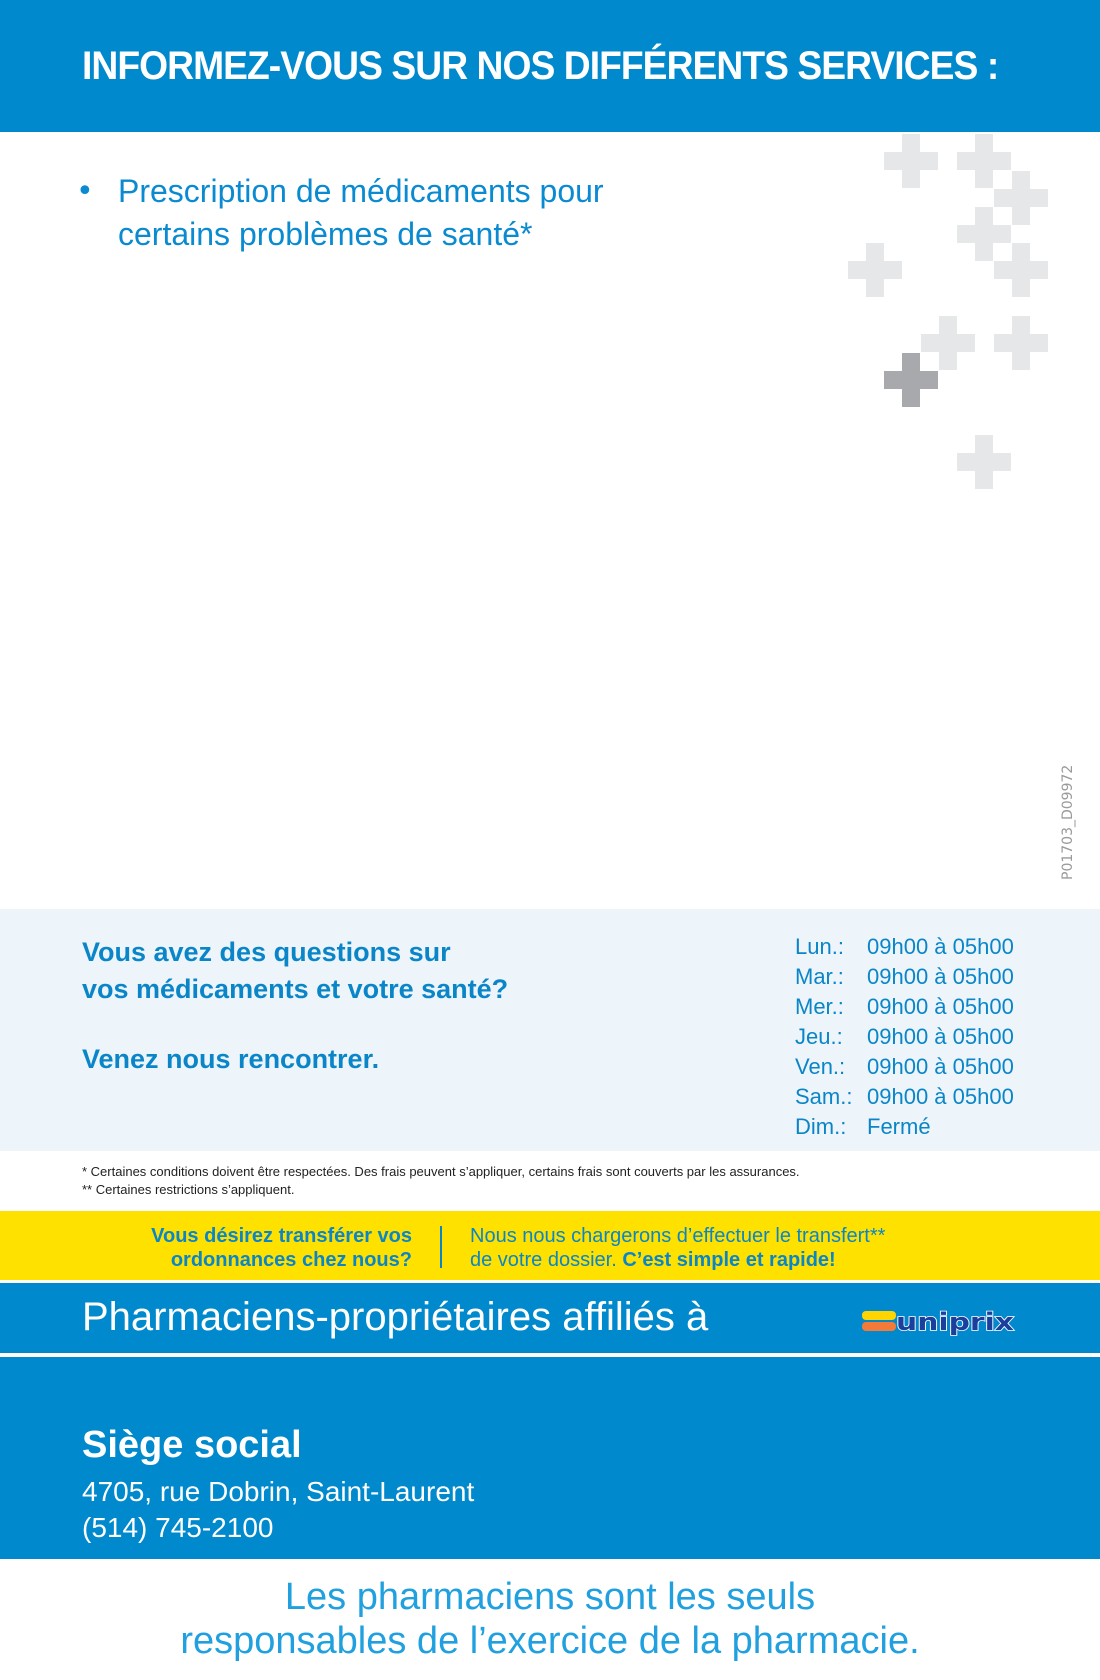 This screenshot has height=1680, width=1100. I want to click on hours-row: Mer.: 09h00 à 05h00, so click(904, 1007).